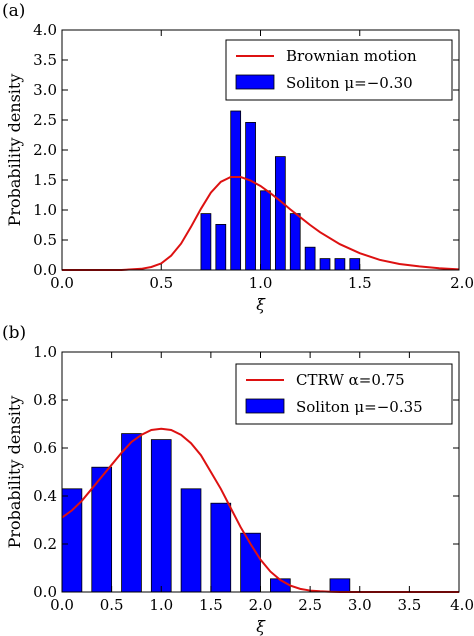 This screenshot has width=474, height=636. Describe the element at coordinates (45, 544) in the screenshot. I see `y-tick-label: 0.2` at that location.